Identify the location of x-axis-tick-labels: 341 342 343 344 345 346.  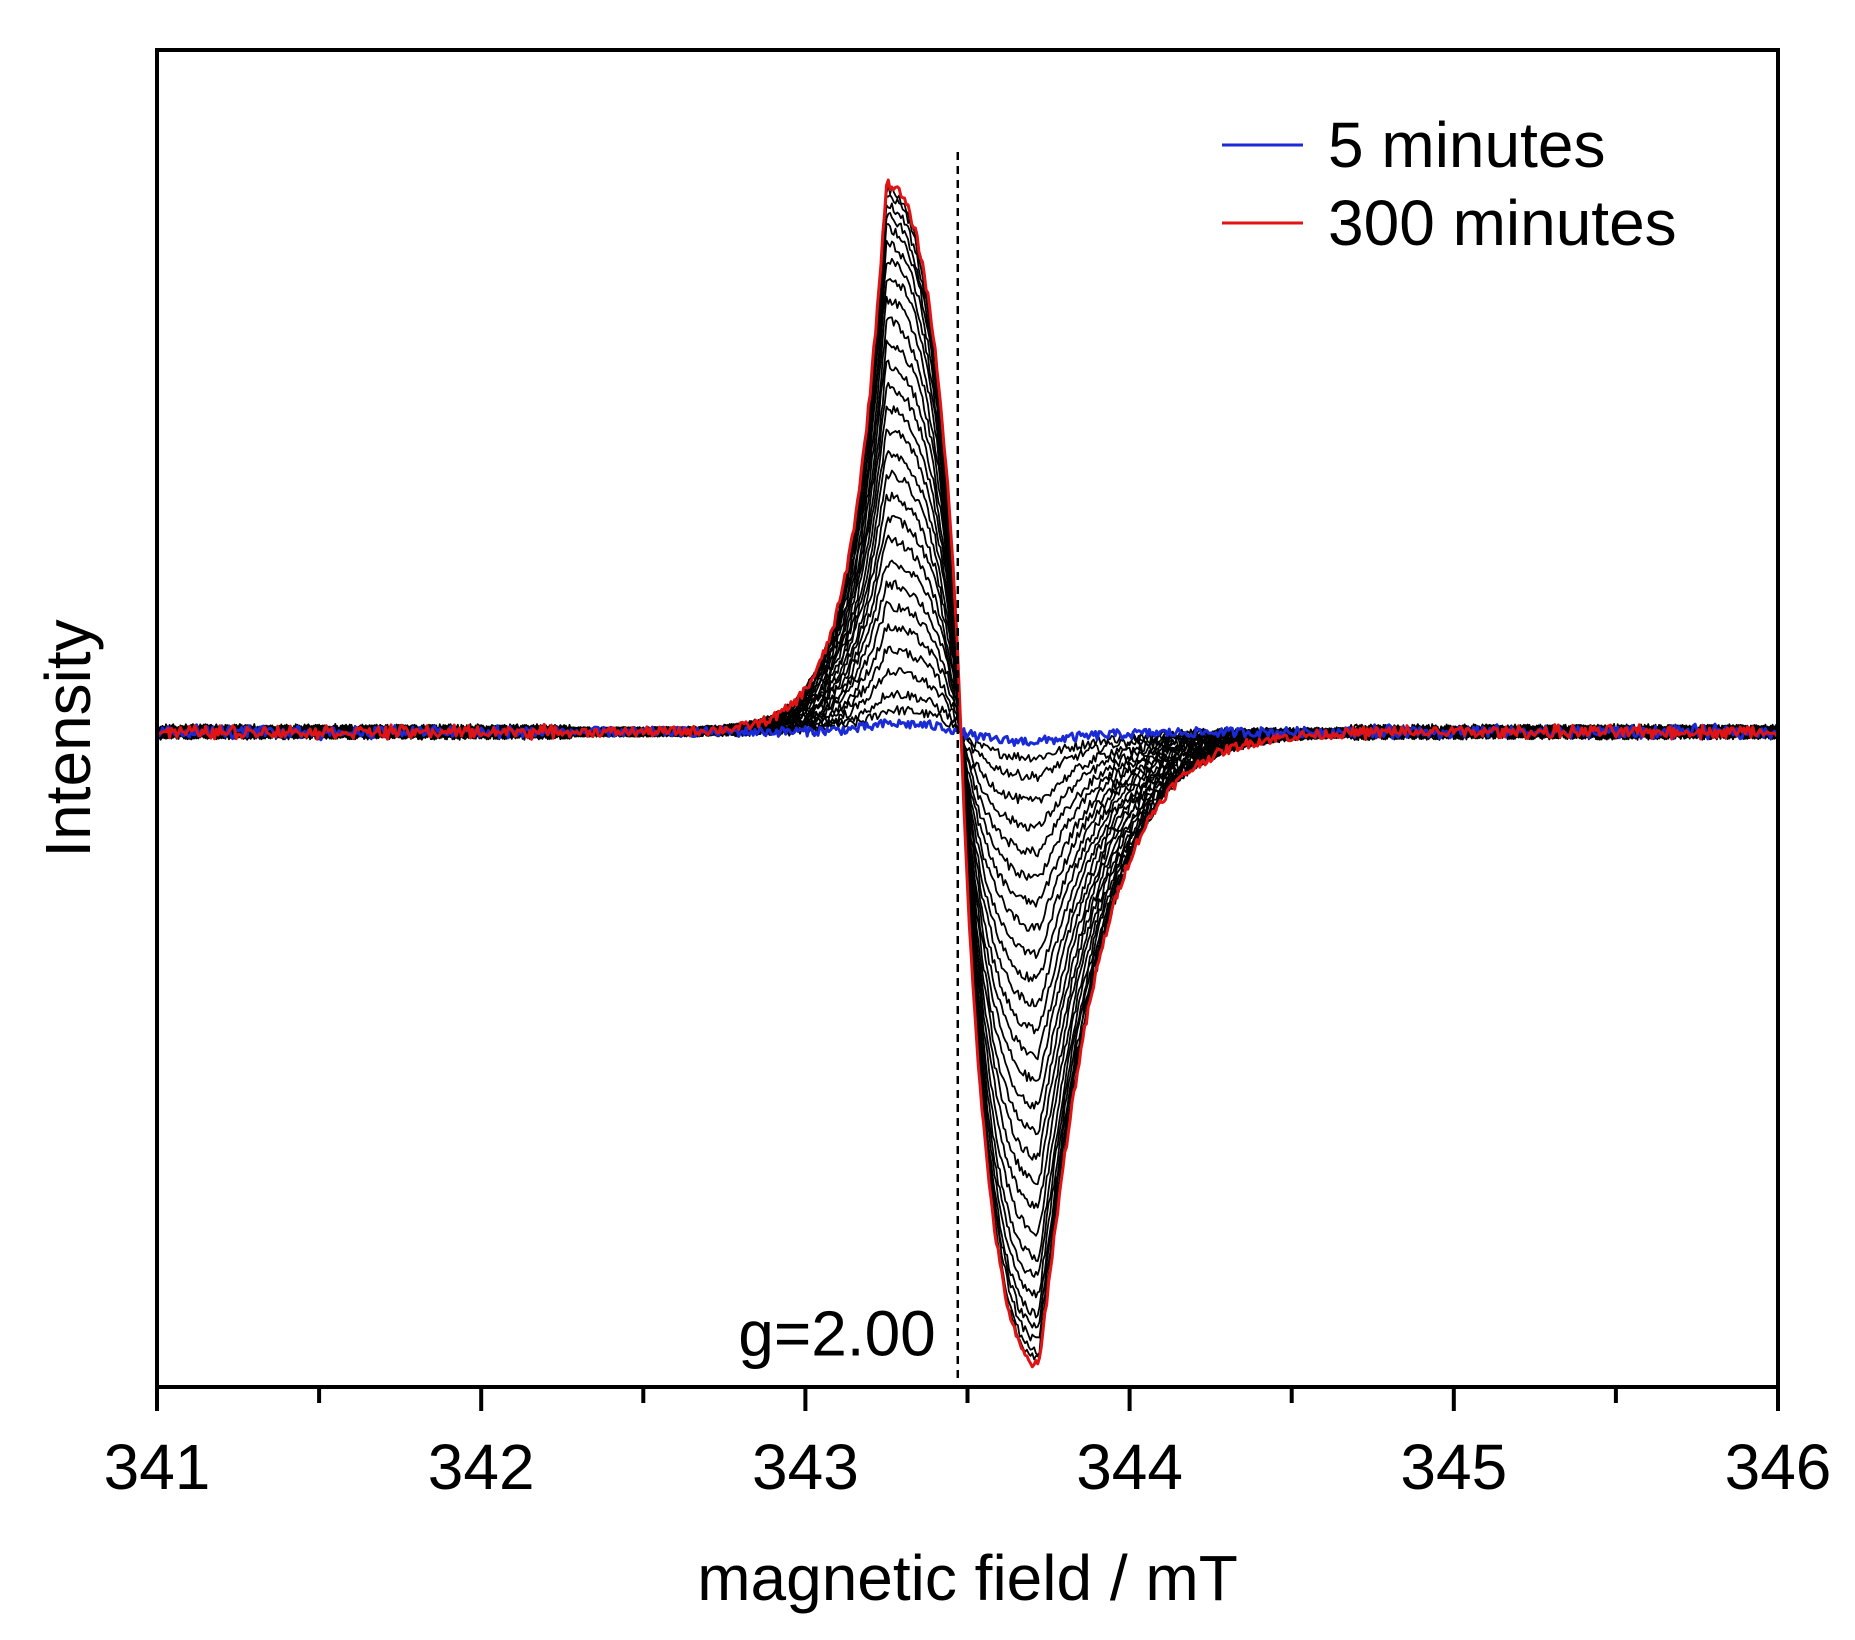
(968, 1467).